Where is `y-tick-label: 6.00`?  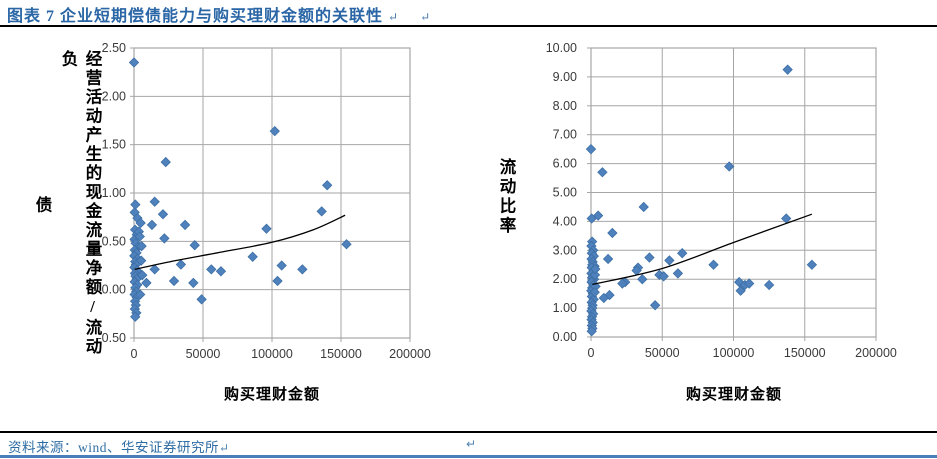
y-tick-label: 6.00 is located at coordinates (565, 164).